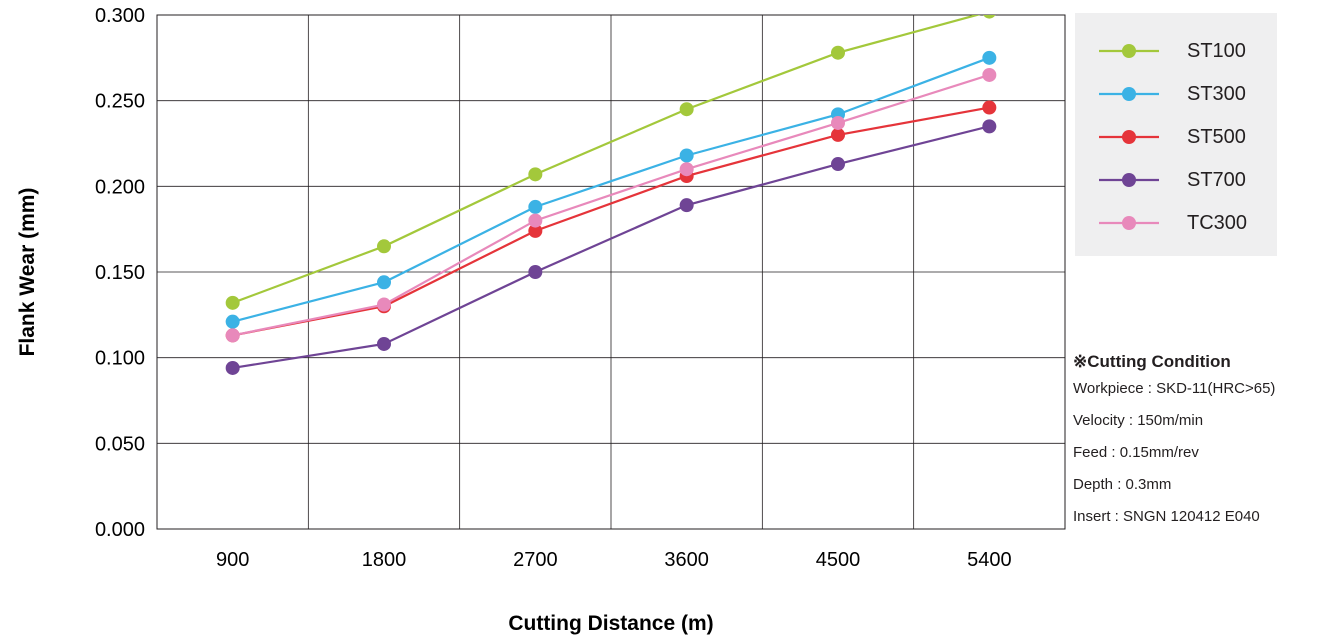 The height and width of the screenshot is (638, 1330). Describe the element at coordinates (1129, 94) in the screenshot. I see `legend-swatch-st300` at that location.